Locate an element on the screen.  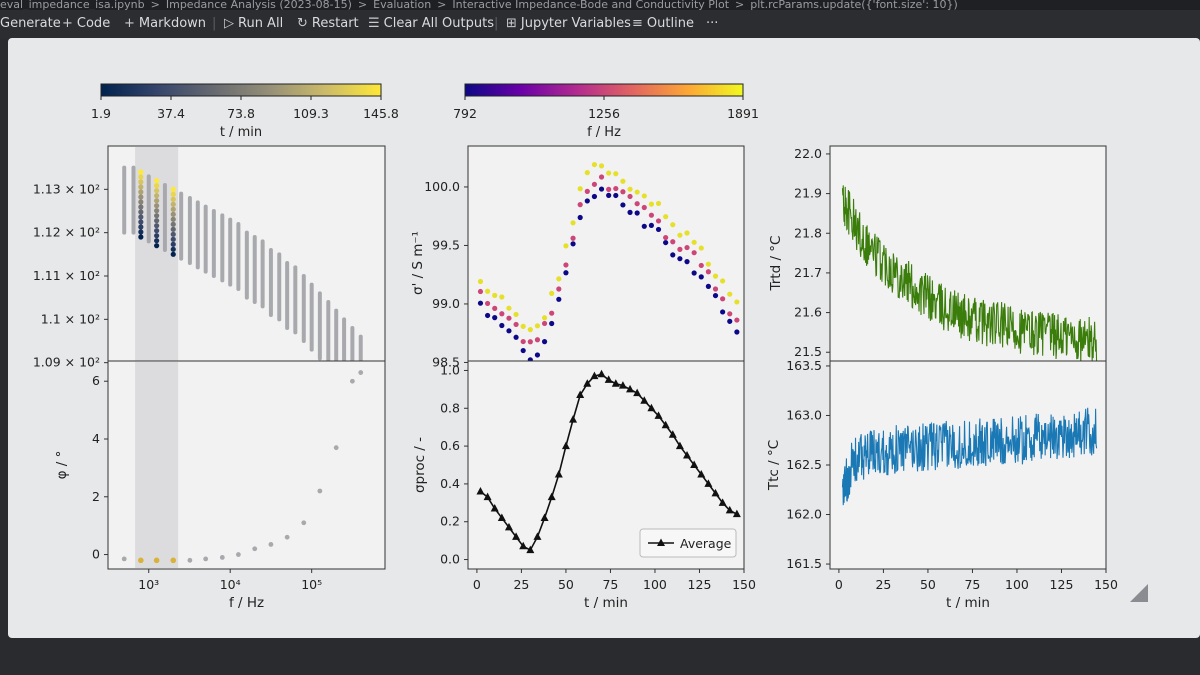
jupyter-variables-button: ⊞ Jupyter Variables is located at coordinates (568, 24).